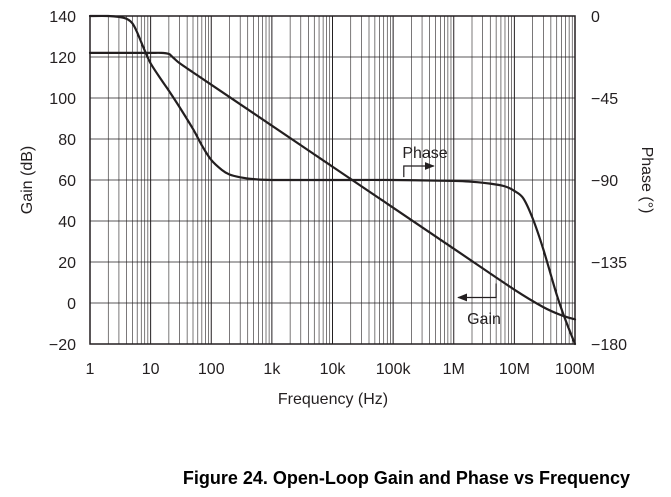 The image size is (671, 497). What do you see at coordinates (211, 369) in the screenshot?
I see `x-tick-label: 100` at bounding box center [211, 369].